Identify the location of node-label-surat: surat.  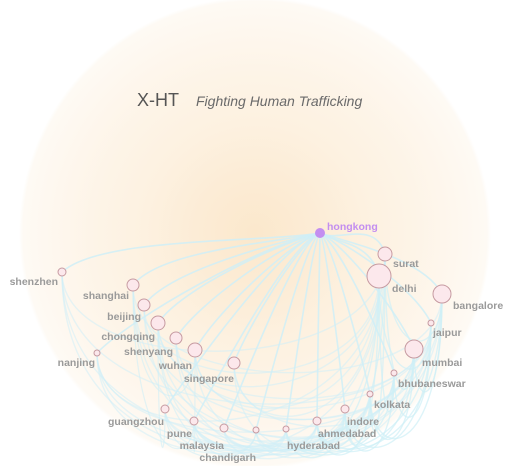
(406, 264).